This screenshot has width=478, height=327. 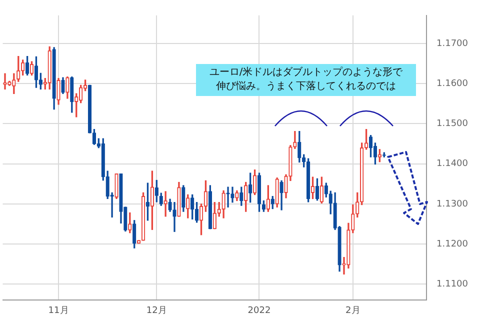 What do you see at coordinates (58, 311) in the screenshot?
I see `x-tick-label: 11月` at bounding box center [58, 311].